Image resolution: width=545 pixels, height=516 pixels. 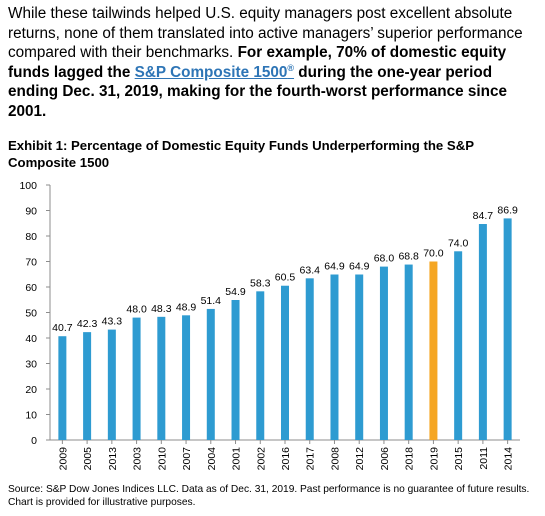 What do you see at coordinates (235, 292) in the screenshot?
I see `data-label: 54.9` at bounding box center [235, 292].